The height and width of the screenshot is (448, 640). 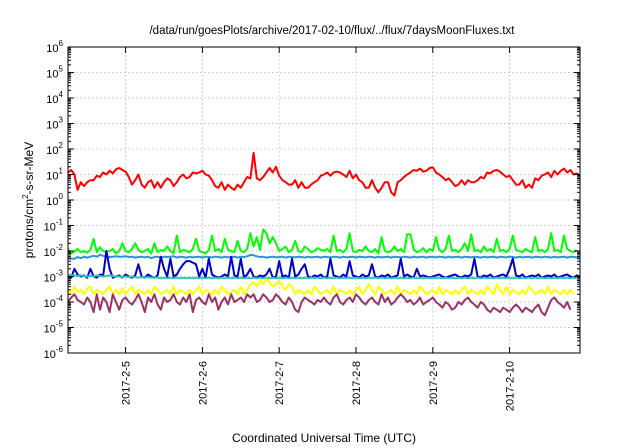 I want to click on y-tick-label: 10⁻¹, so click(x=54, y=226).